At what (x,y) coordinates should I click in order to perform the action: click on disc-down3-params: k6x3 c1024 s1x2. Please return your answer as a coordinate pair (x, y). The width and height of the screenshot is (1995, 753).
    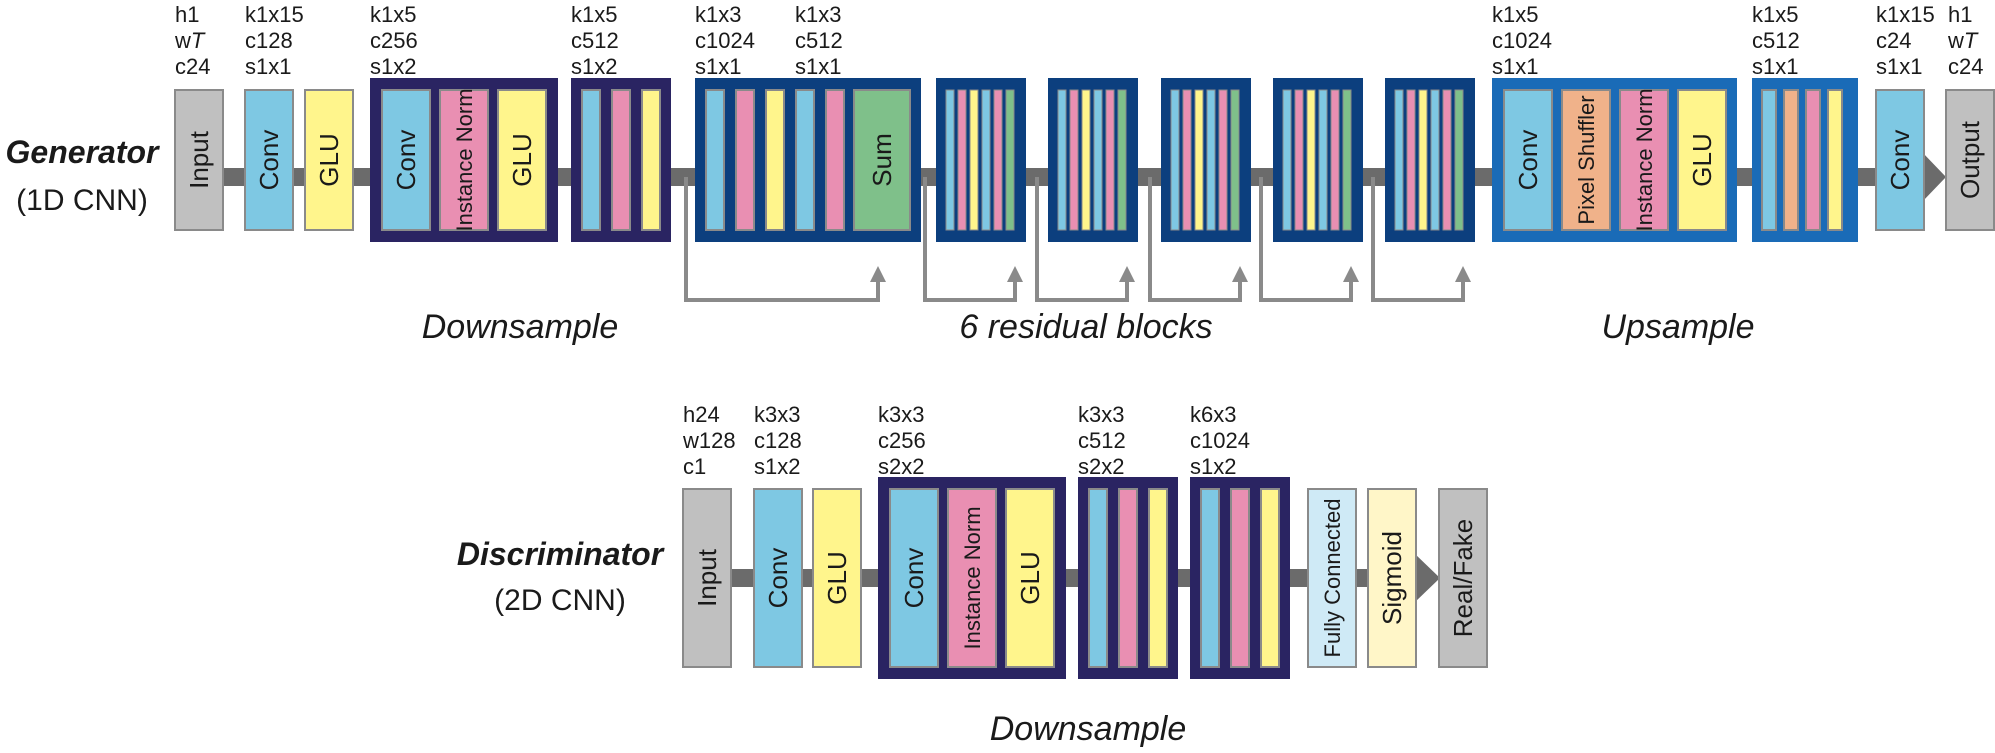
    Looking at the image, I should click on (1223, 440).